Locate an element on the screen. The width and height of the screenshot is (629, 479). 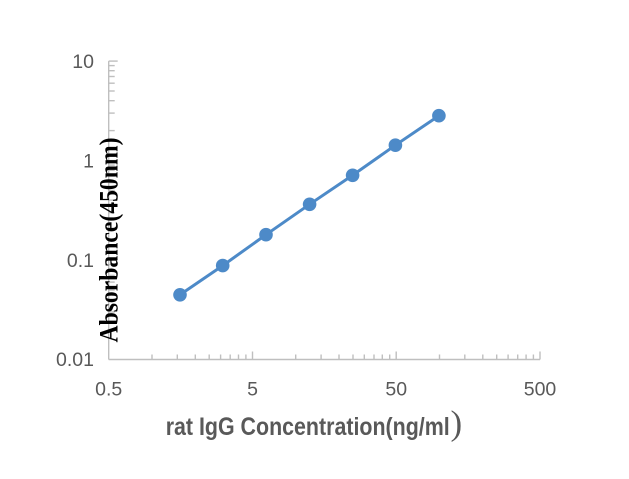
svg-text: rat IgG Concentration(ng/ml is located at coordinates (308, 427).